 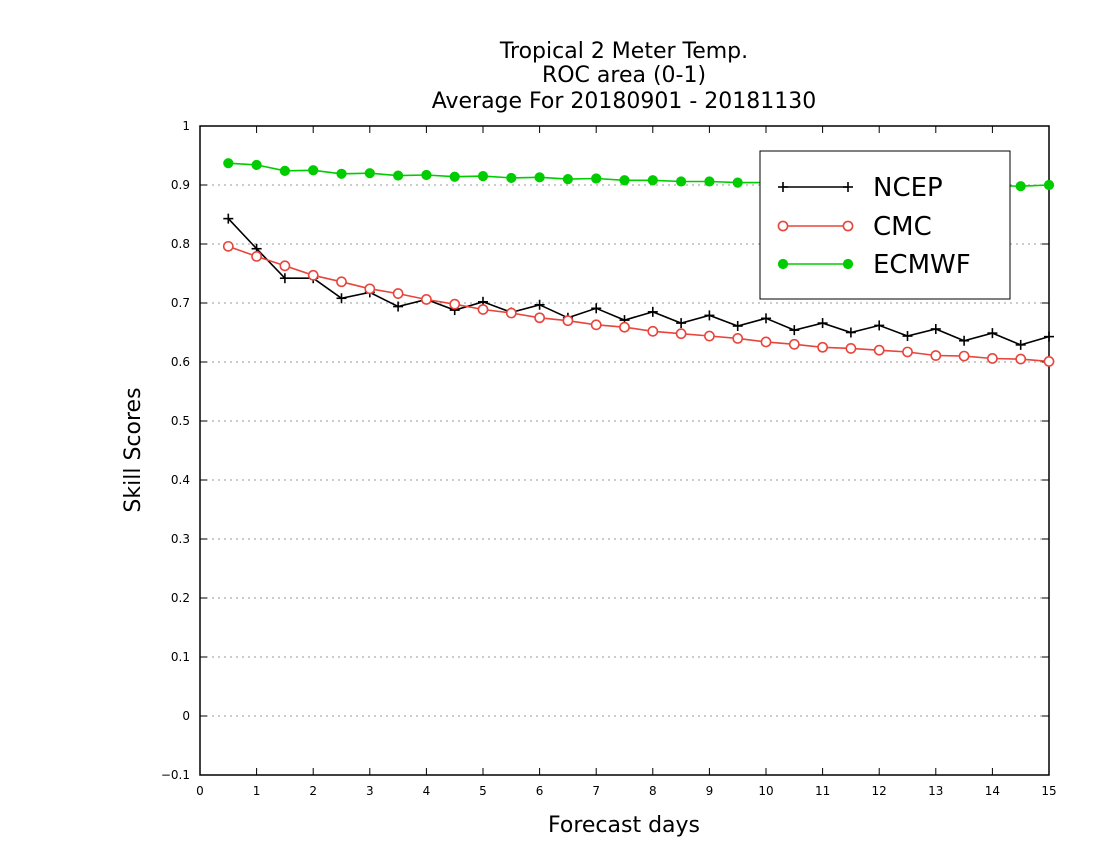 I want to click on series-ncep, so click(x=638, y=281).